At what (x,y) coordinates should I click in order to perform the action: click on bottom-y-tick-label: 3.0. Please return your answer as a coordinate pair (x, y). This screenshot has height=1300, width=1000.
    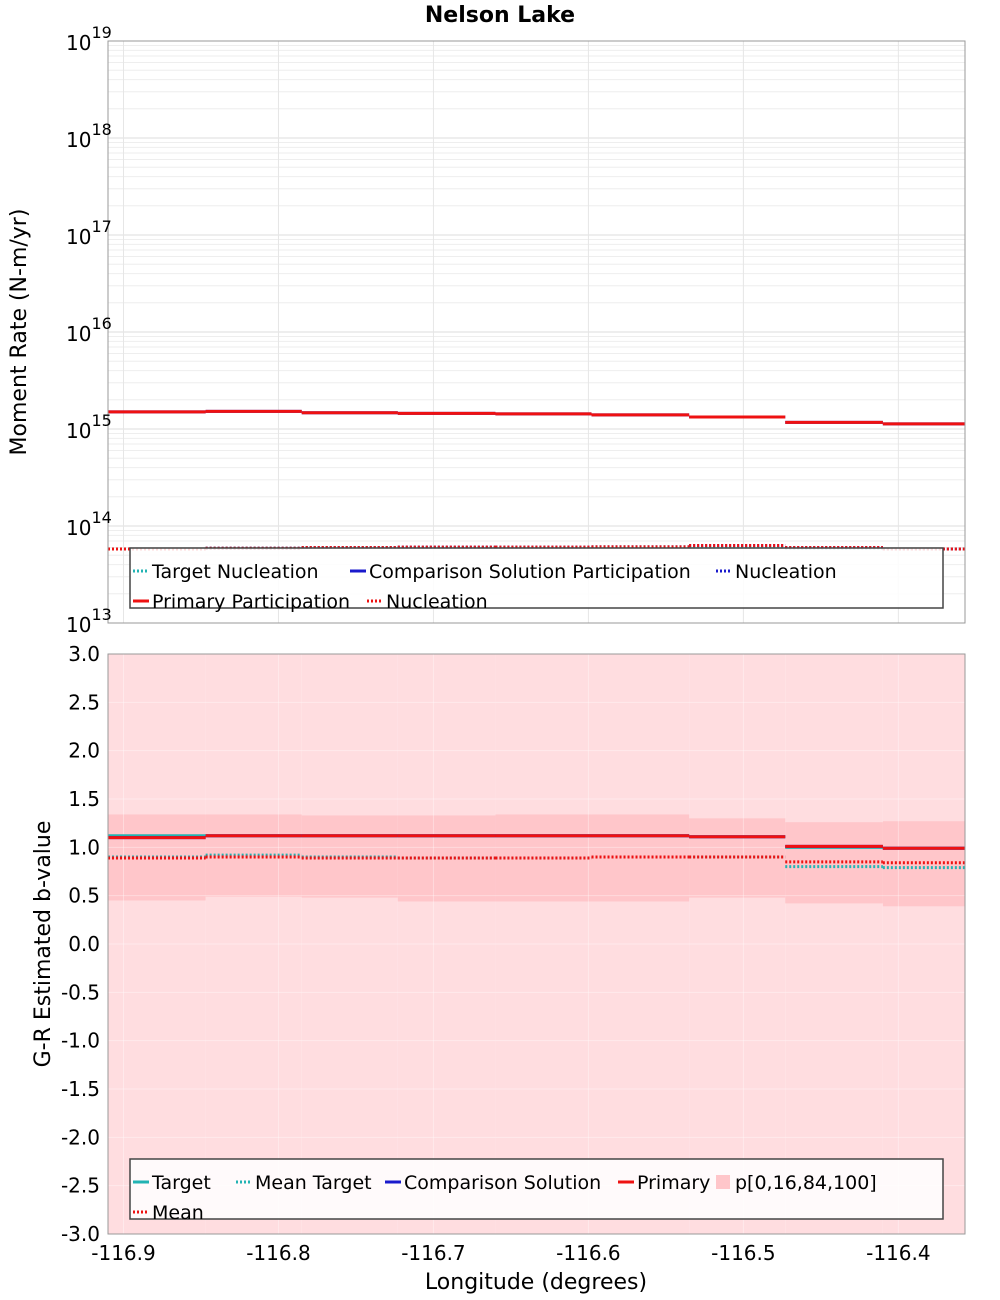
    Looking at the image, I should click on (84, 654).